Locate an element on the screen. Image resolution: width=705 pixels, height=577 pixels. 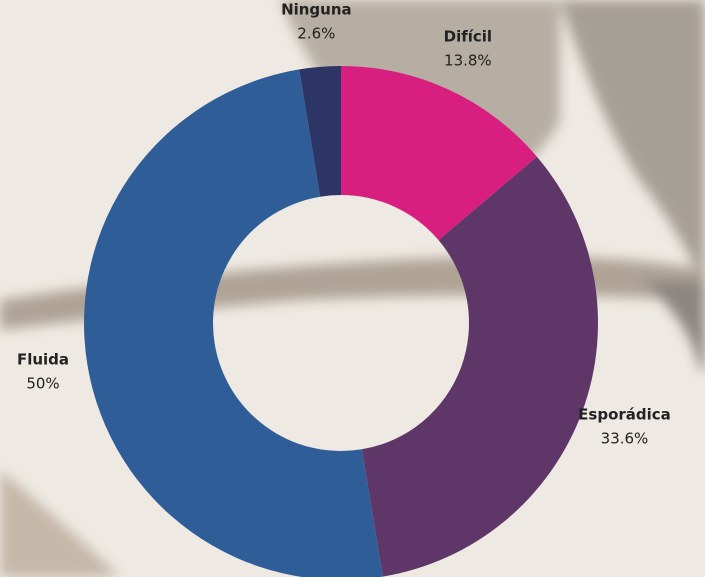
slice-value-label: 50% is located at coordinates (42, 384).